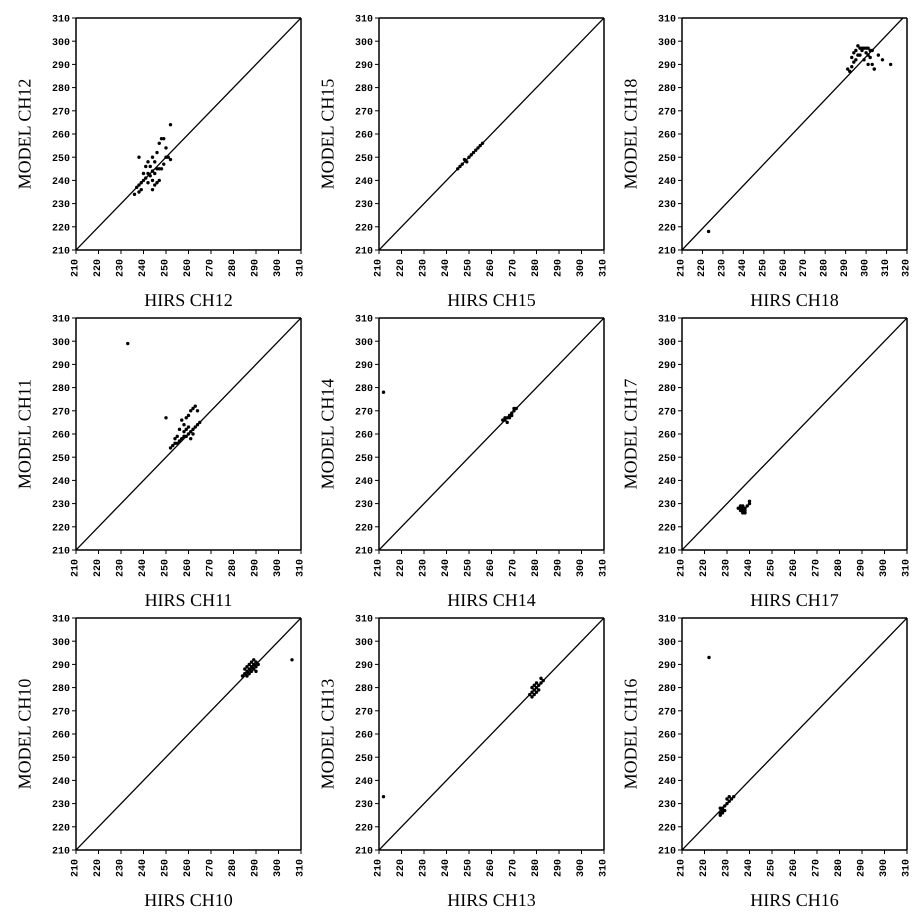  What do you see at coordinates (363, 136) in the screenshot?
I see `y-tick-label: 260` at bounding box center [363, 136].